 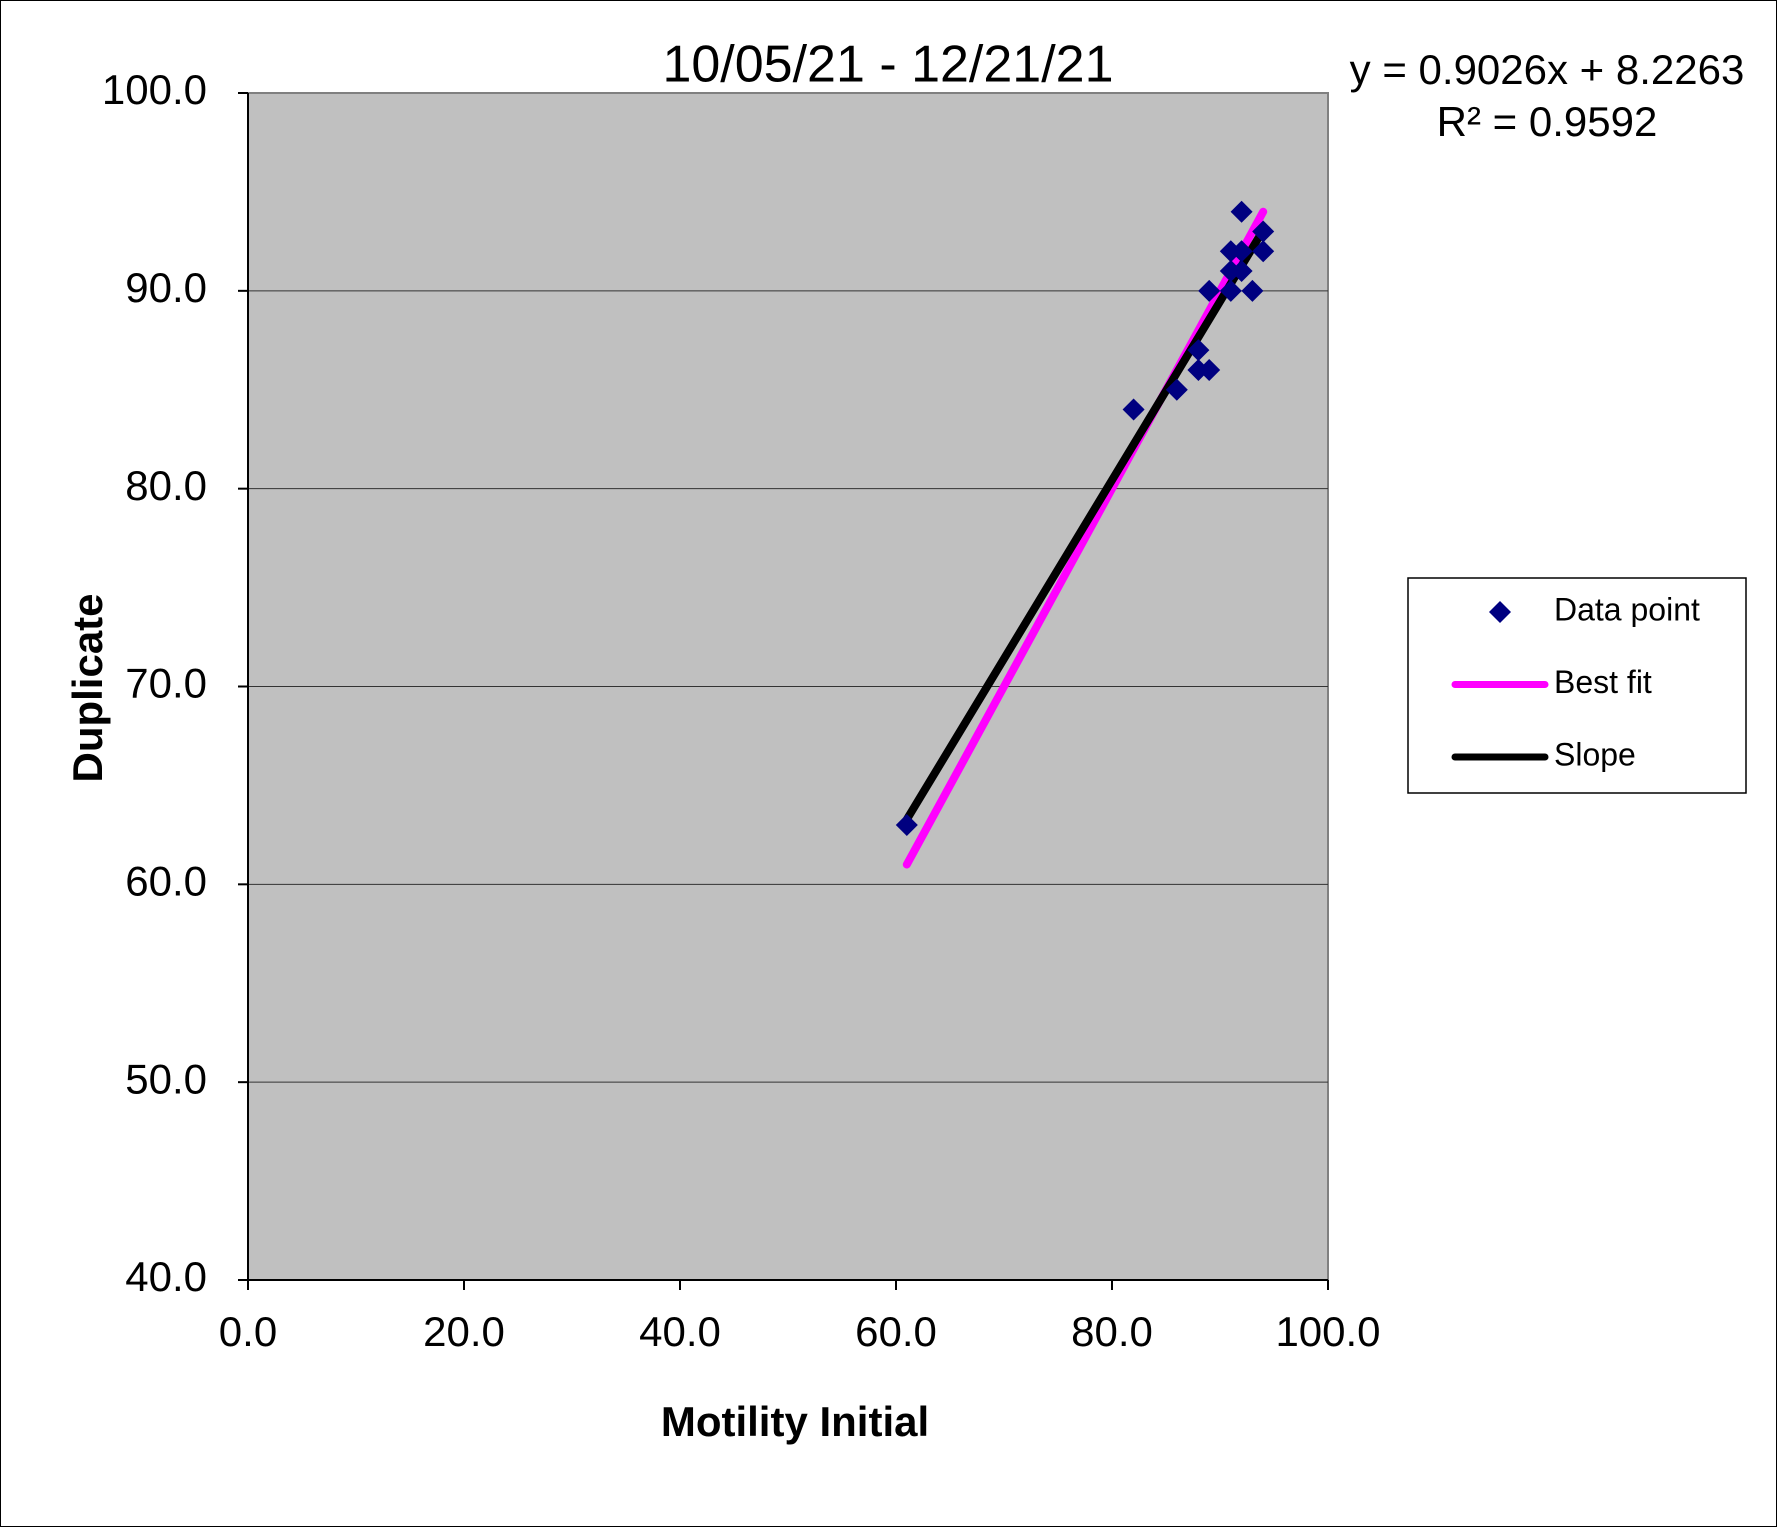 What do you see at coordinates (896, 1331) in the screenshot?
I see `x-tick-label: 60.0` at bounding box center [896, 1331].